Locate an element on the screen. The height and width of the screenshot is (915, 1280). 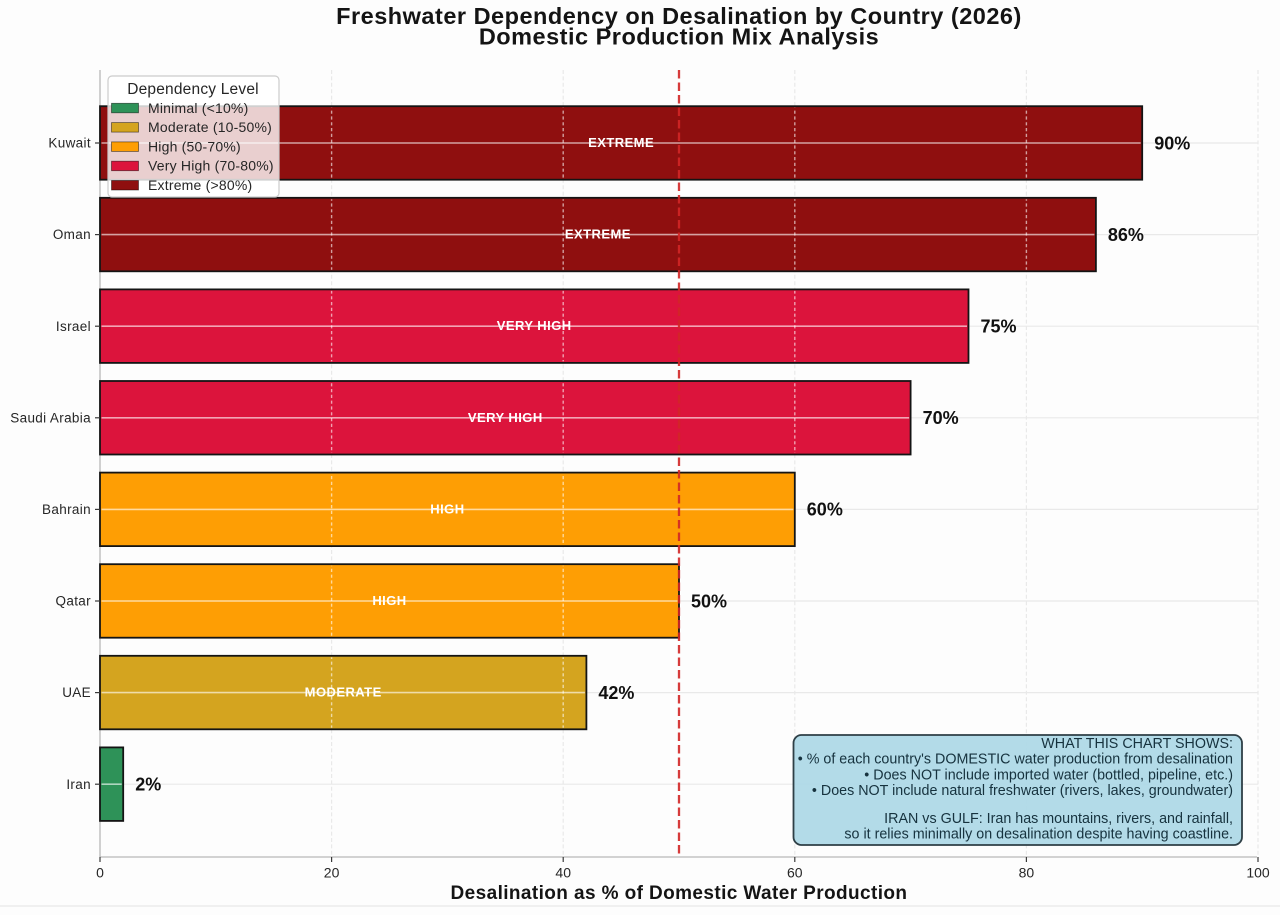
svg-text: 80 is located at coordinates (1027, 873).